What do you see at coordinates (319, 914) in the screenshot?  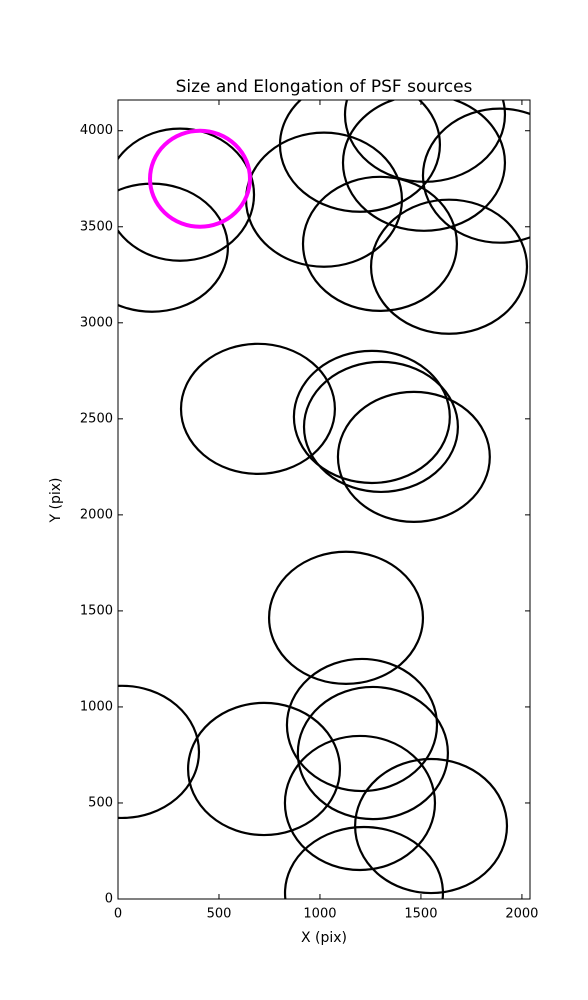 I see `x-tick-label: 1000` at bounding box center [319, 914].